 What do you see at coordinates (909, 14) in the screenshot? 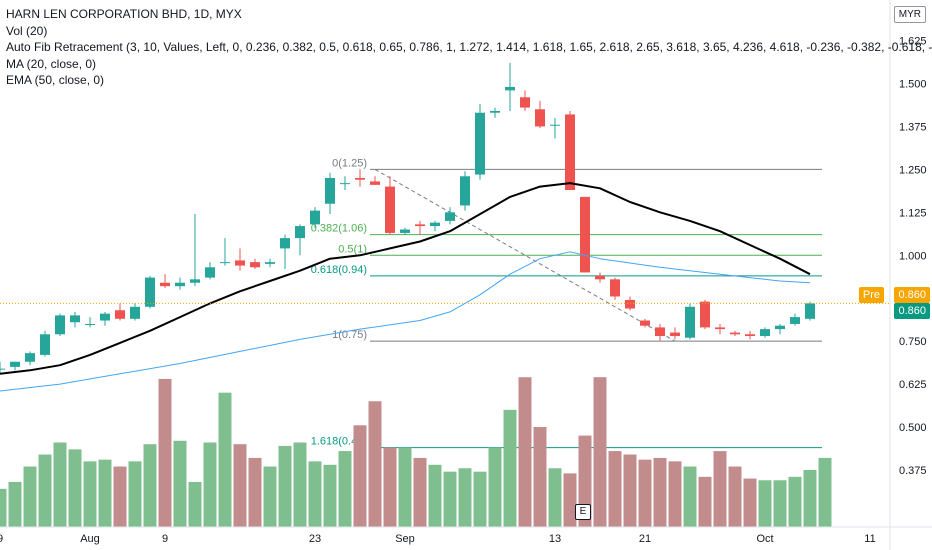
I see `currency-button: MYR` at bounding box center [909, 14].